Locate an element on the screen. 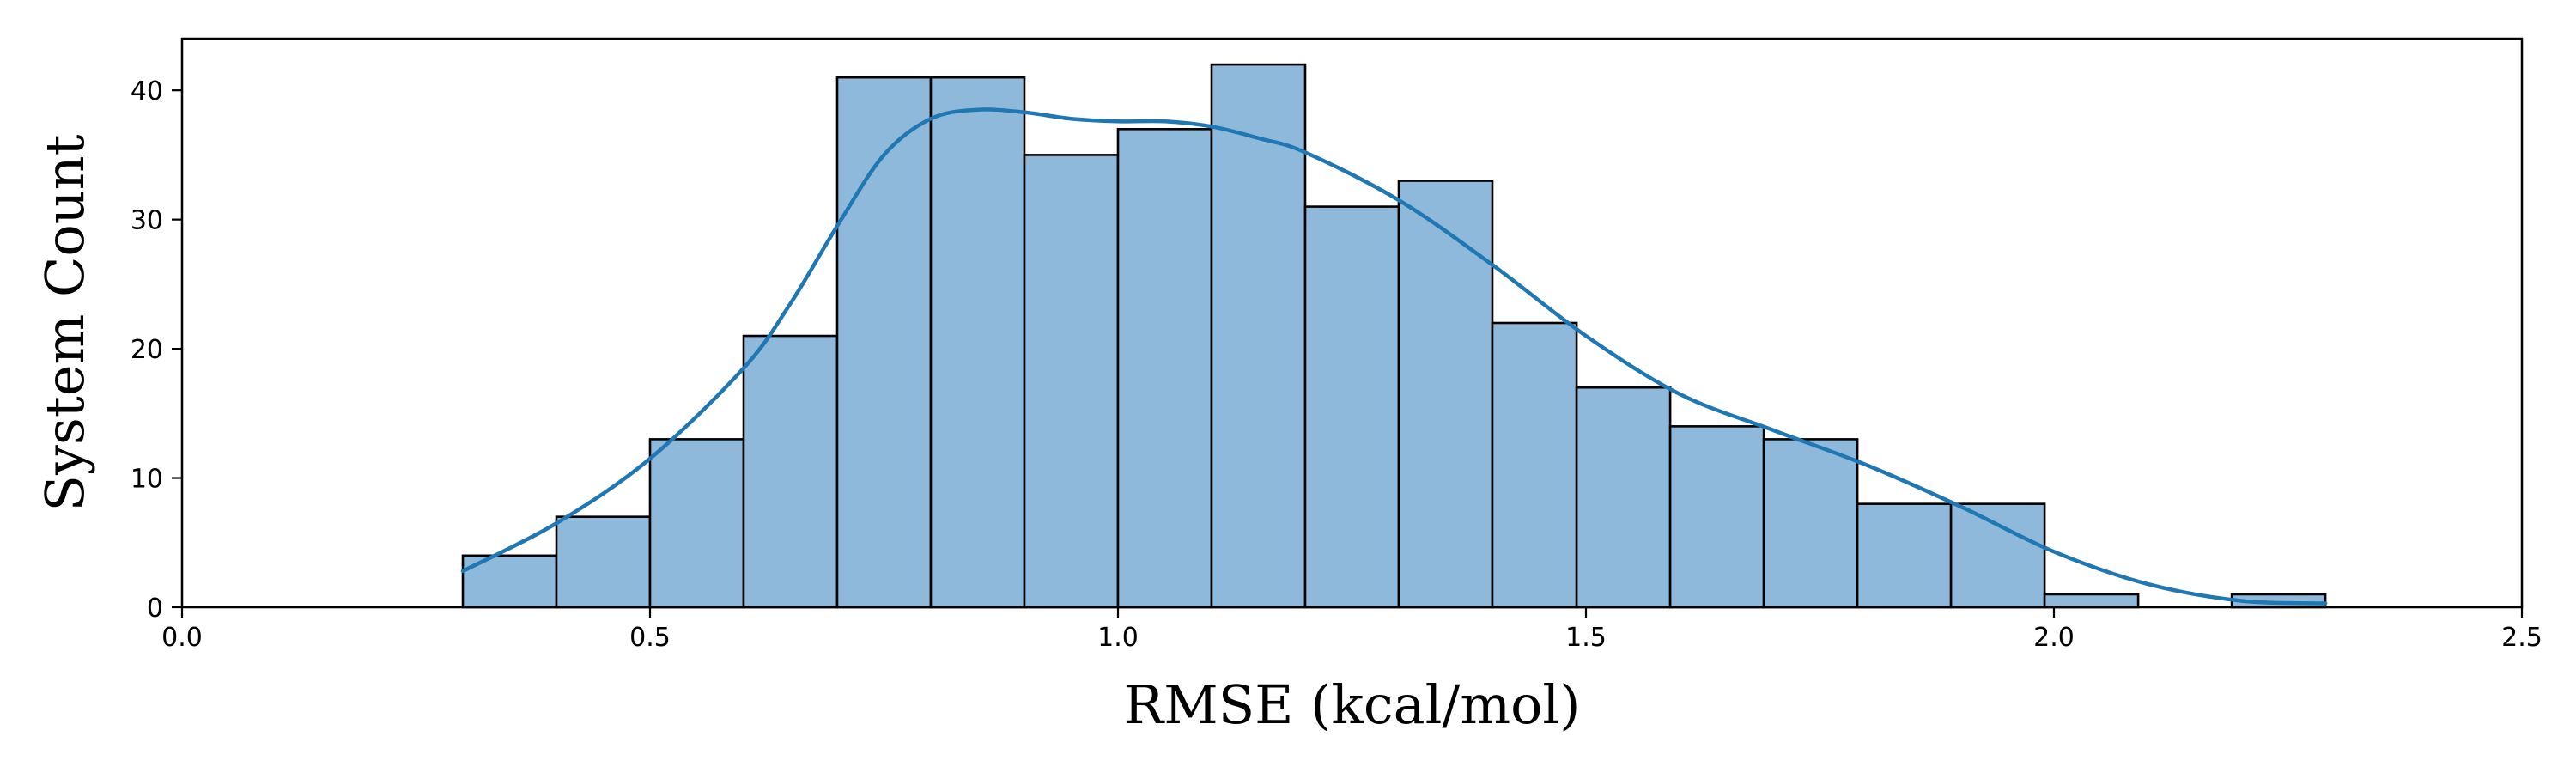 The width and height of the screenshot is (2576, 773). x-tick-label: 2.0 is located at coordinates (2054, 638).